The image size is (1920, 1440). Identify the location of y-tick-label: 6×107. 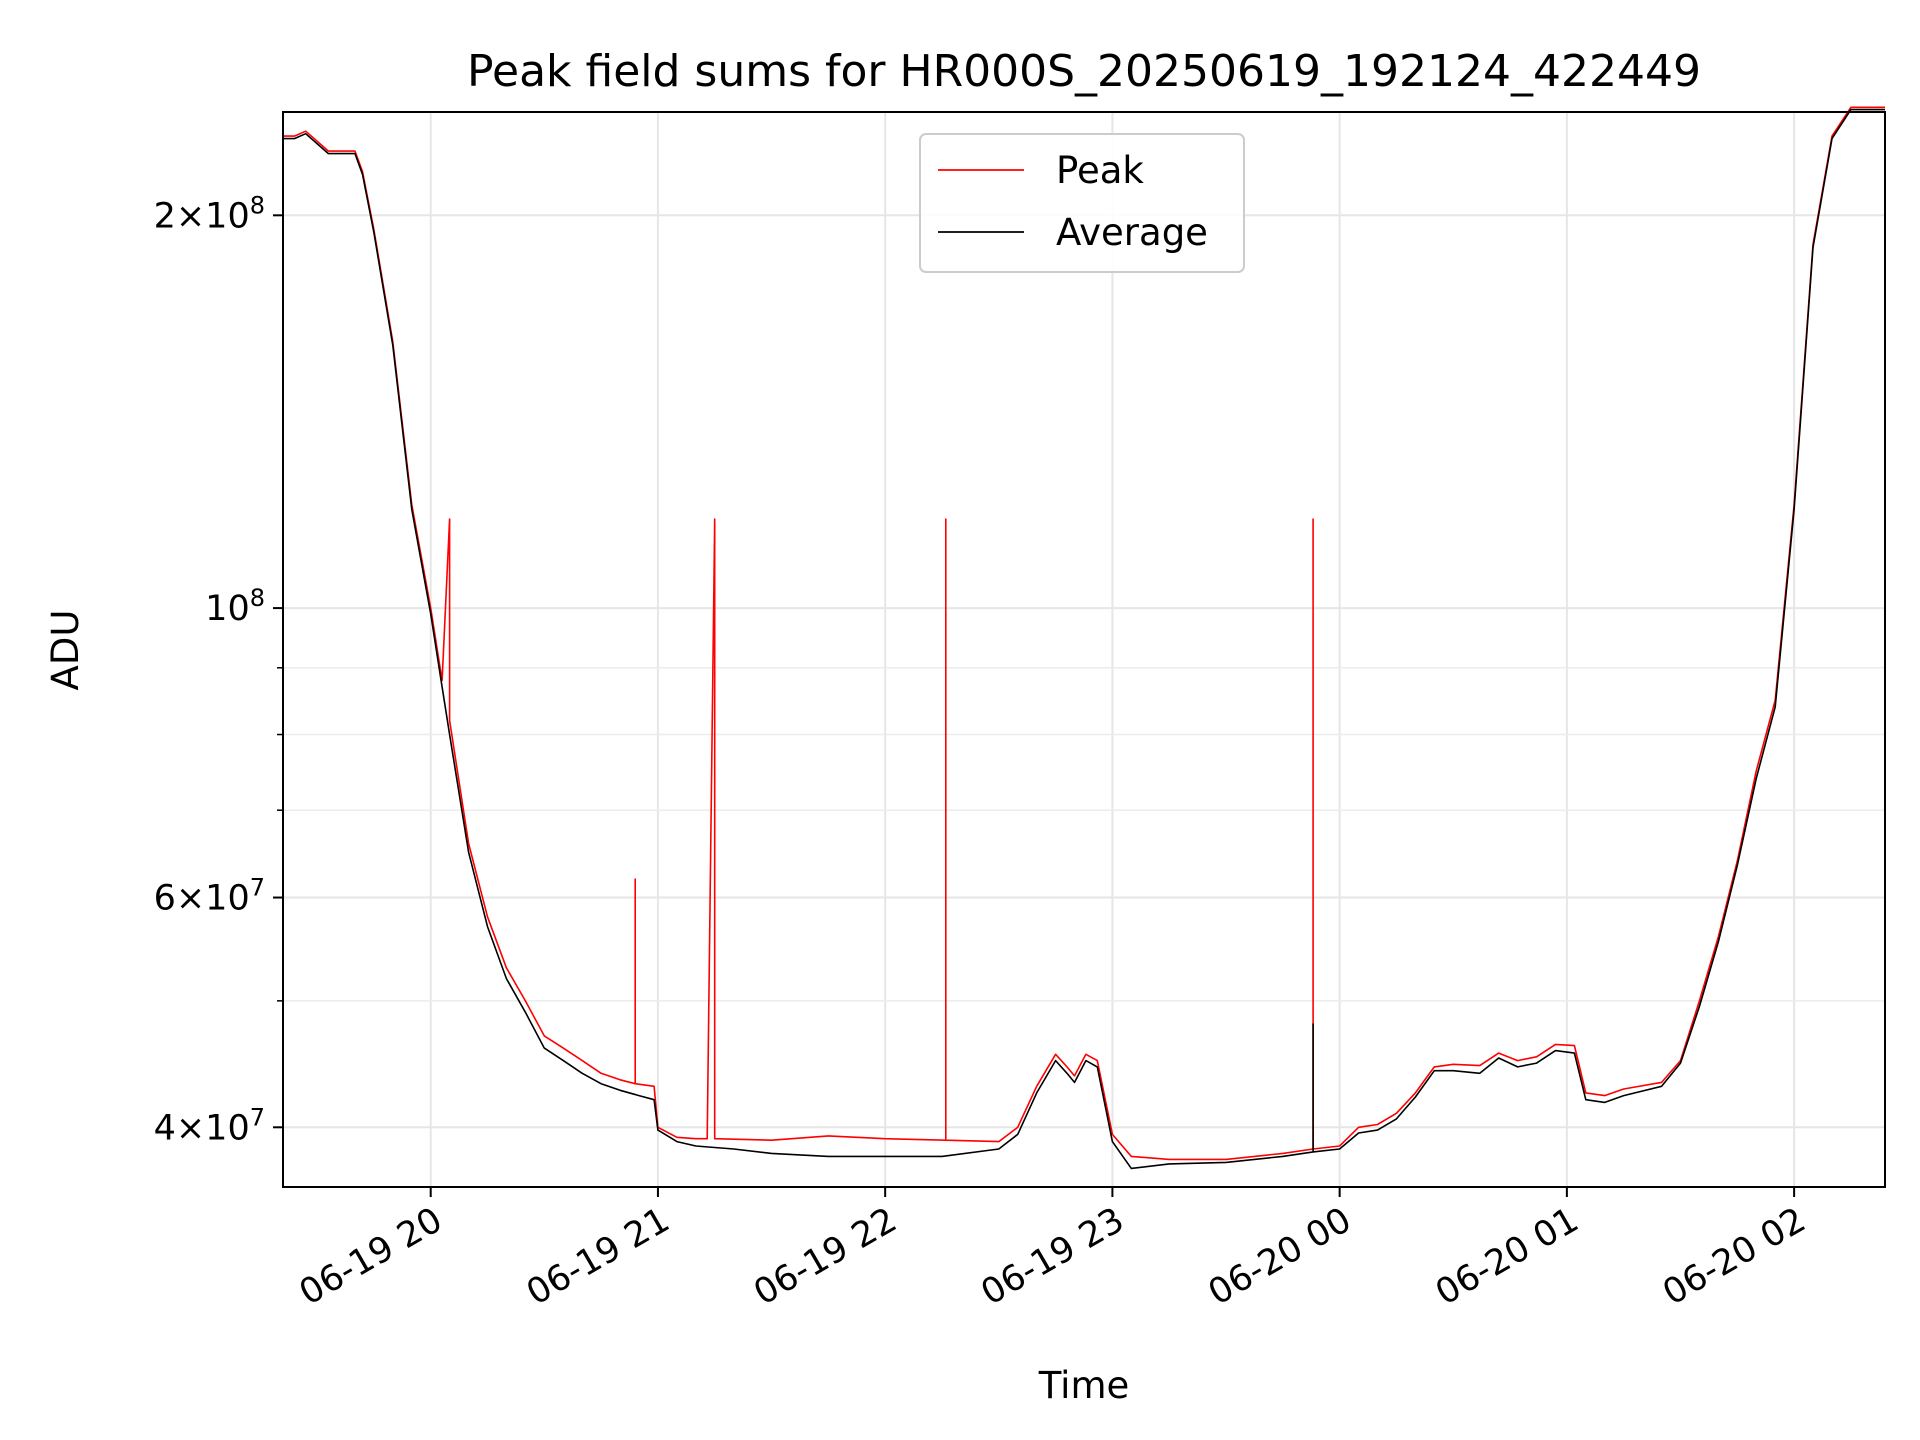
(209, 896).